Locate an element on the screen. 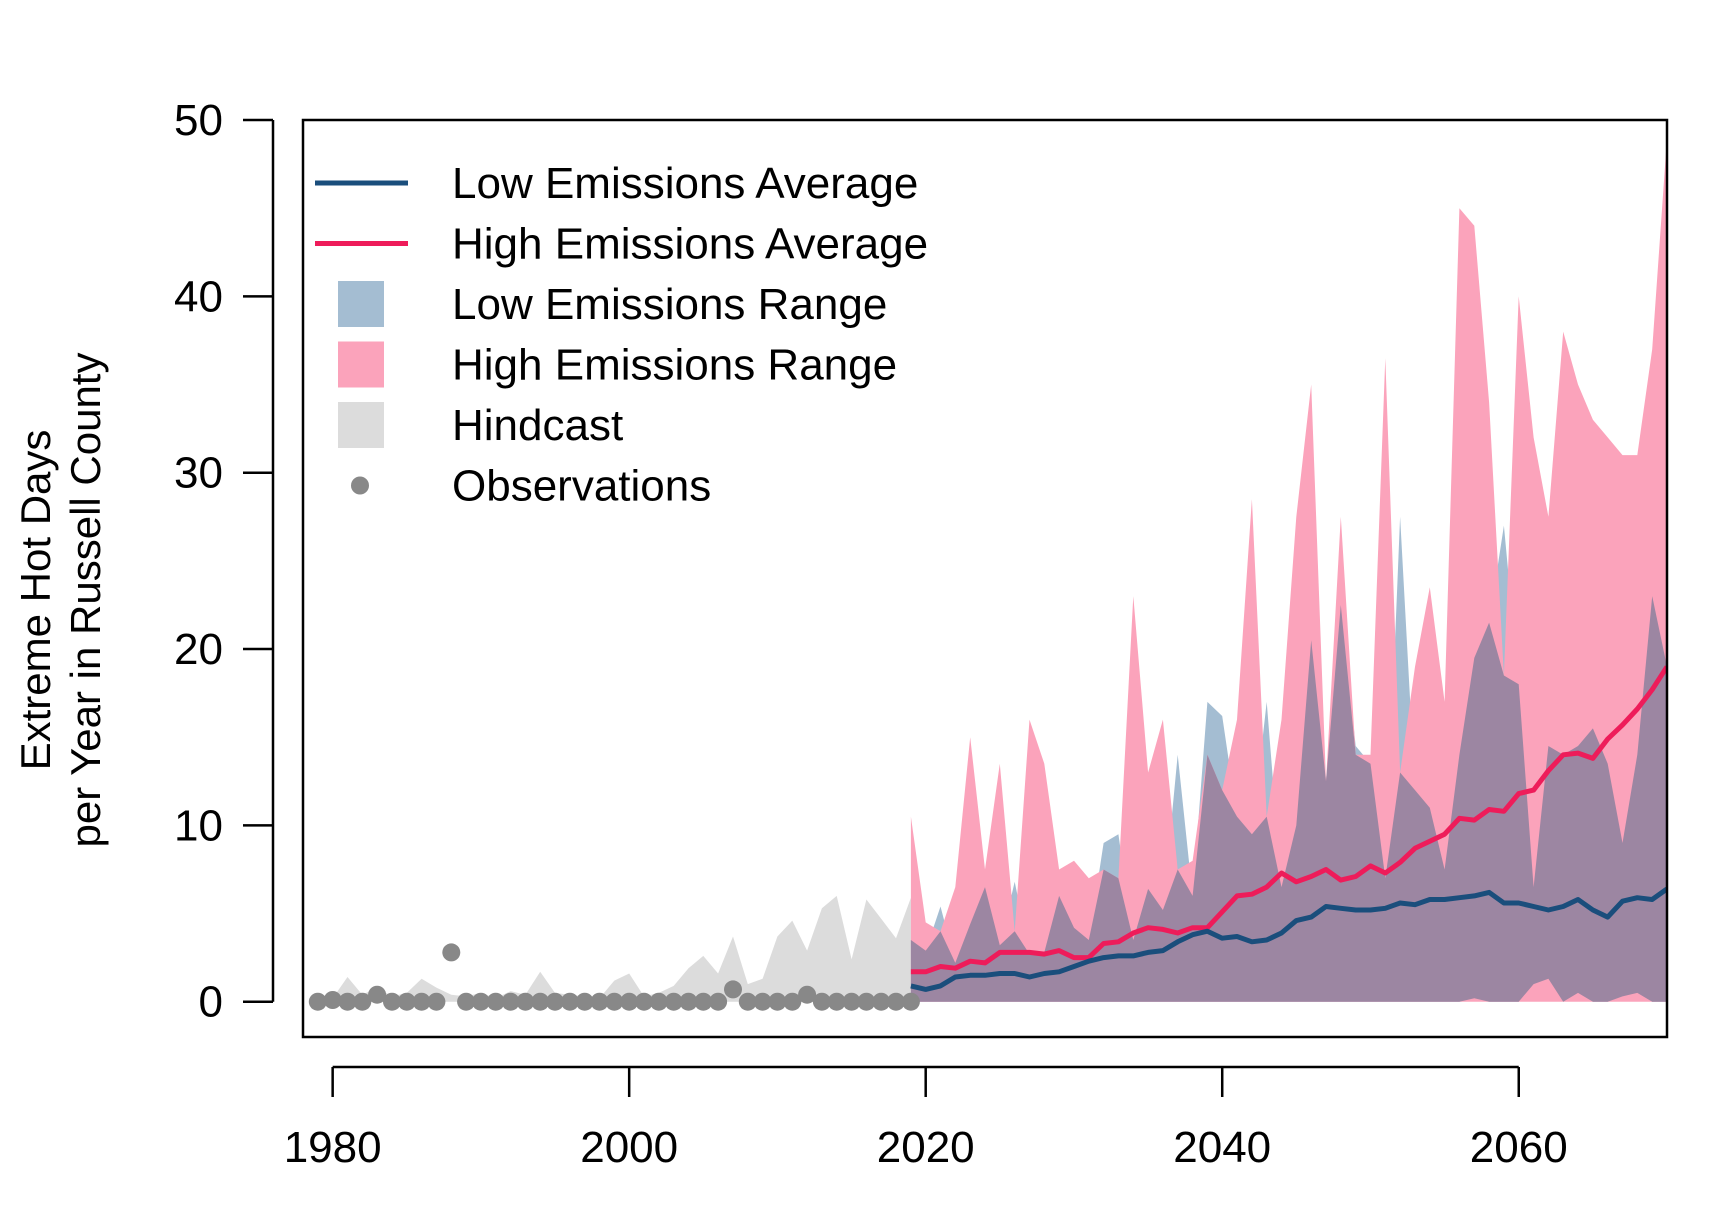 This screenshot has height=1217, width=1716. legend-item: Low Emissions Range is located at coordinates (612, 304).